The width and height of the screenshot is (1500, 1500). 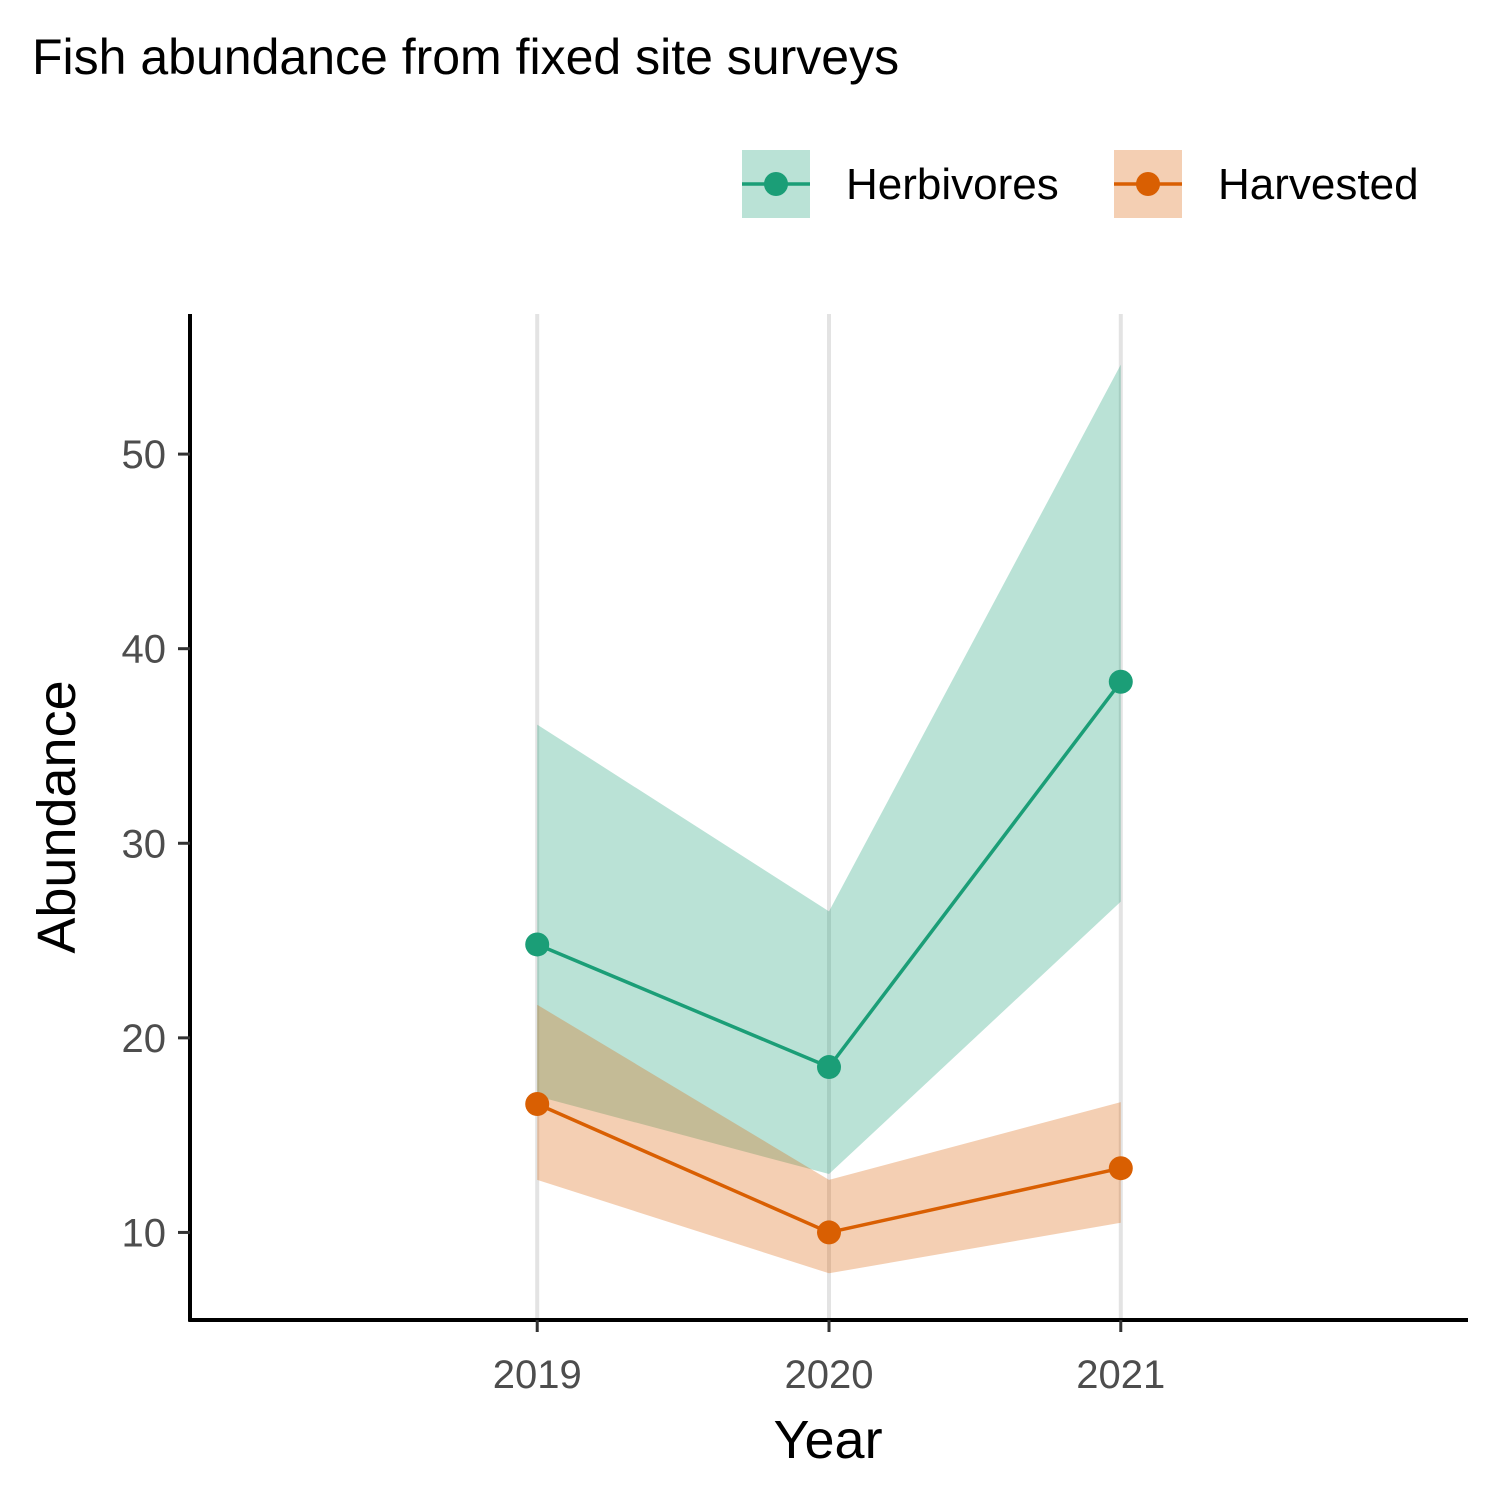 What do you see at coordinates (1120, 1168) in the screenshot?
I see `data-point-harvested-2021` at bounding box center [1120, 1168].